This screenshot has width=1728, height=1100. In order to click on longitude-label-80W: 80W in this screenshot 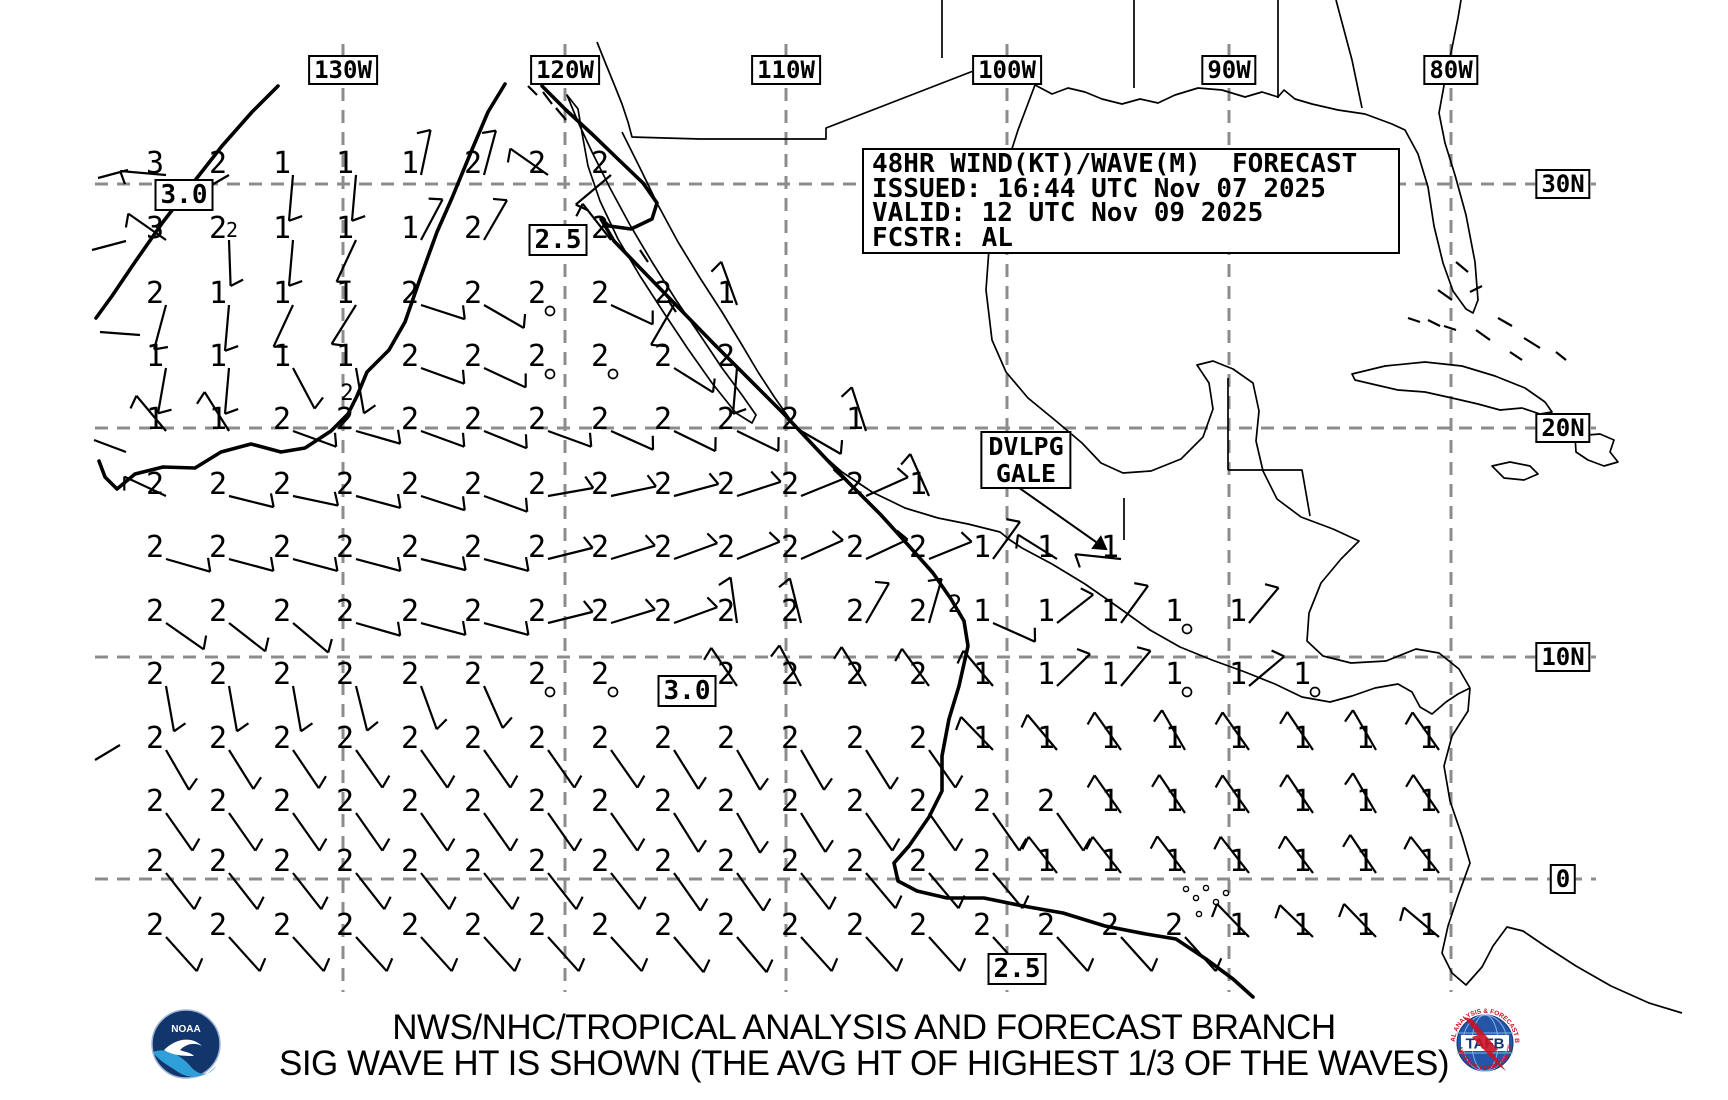, I will do `click(1451, 70)`.